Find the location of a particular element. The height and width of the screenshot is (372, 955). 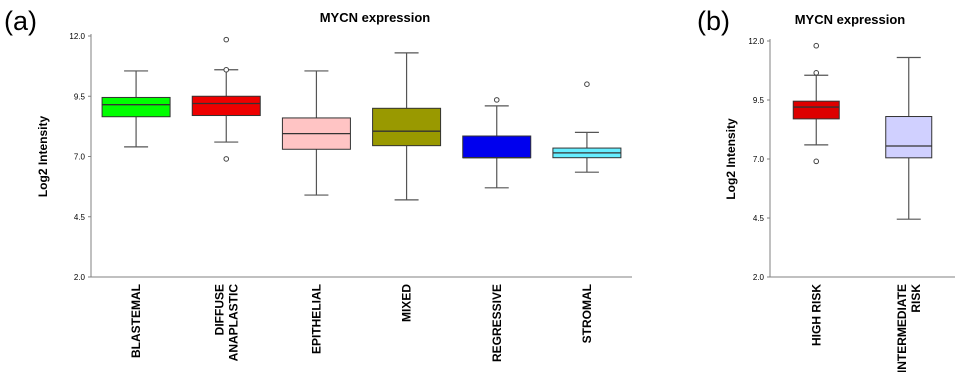

category-label: ANAPLASTIC is located at coordinates (233, 323).